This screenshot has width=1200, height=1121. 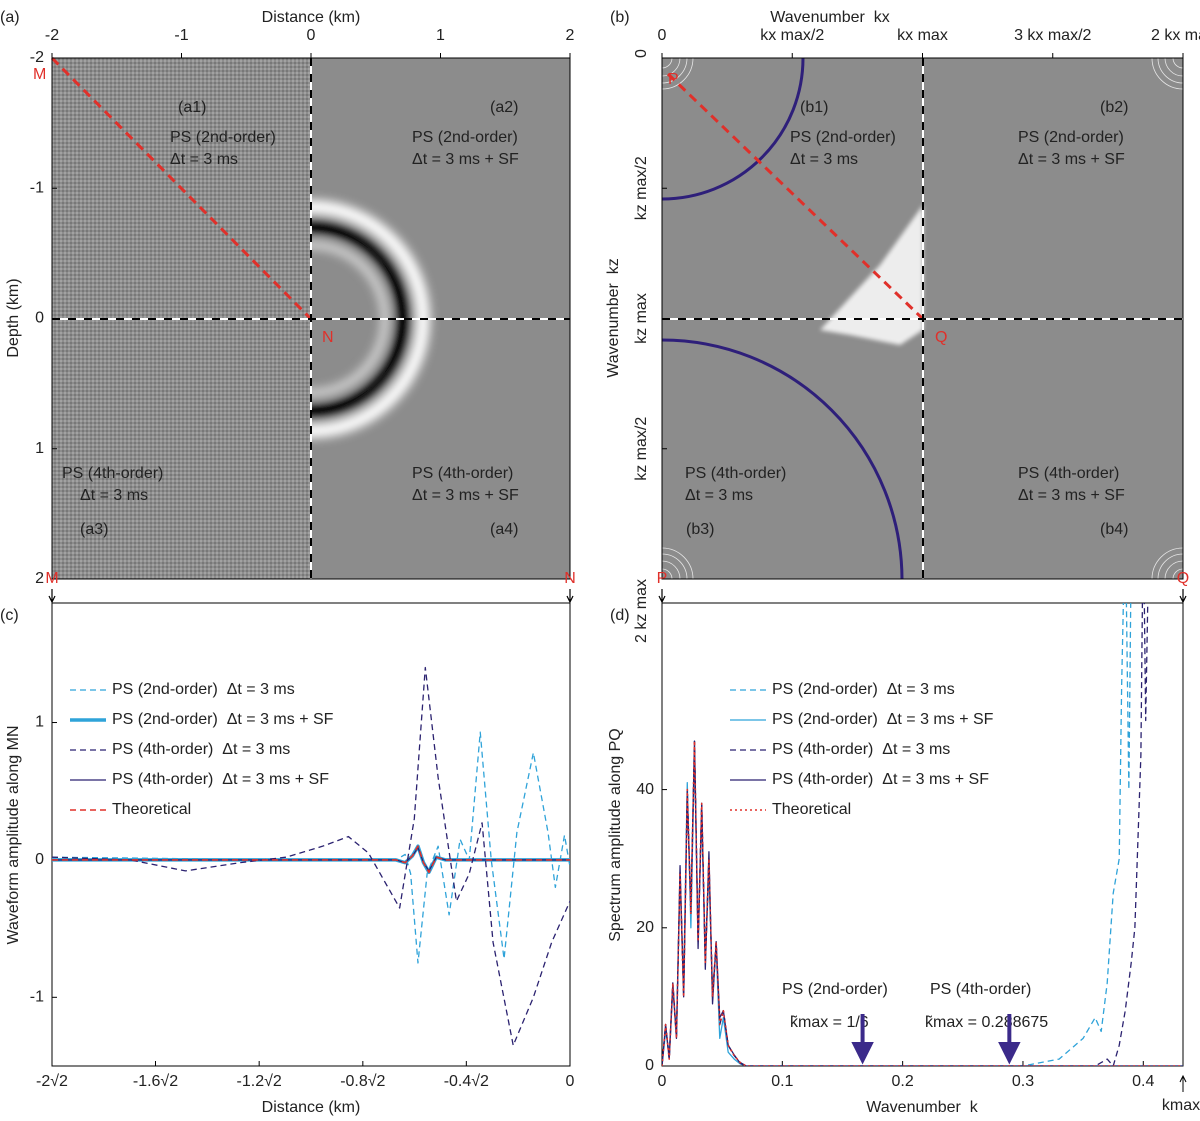 What do you see at coordinates (181, 35) in the screenshot?
I see `x-tick-label: -1` at bounding box center [181, 35].